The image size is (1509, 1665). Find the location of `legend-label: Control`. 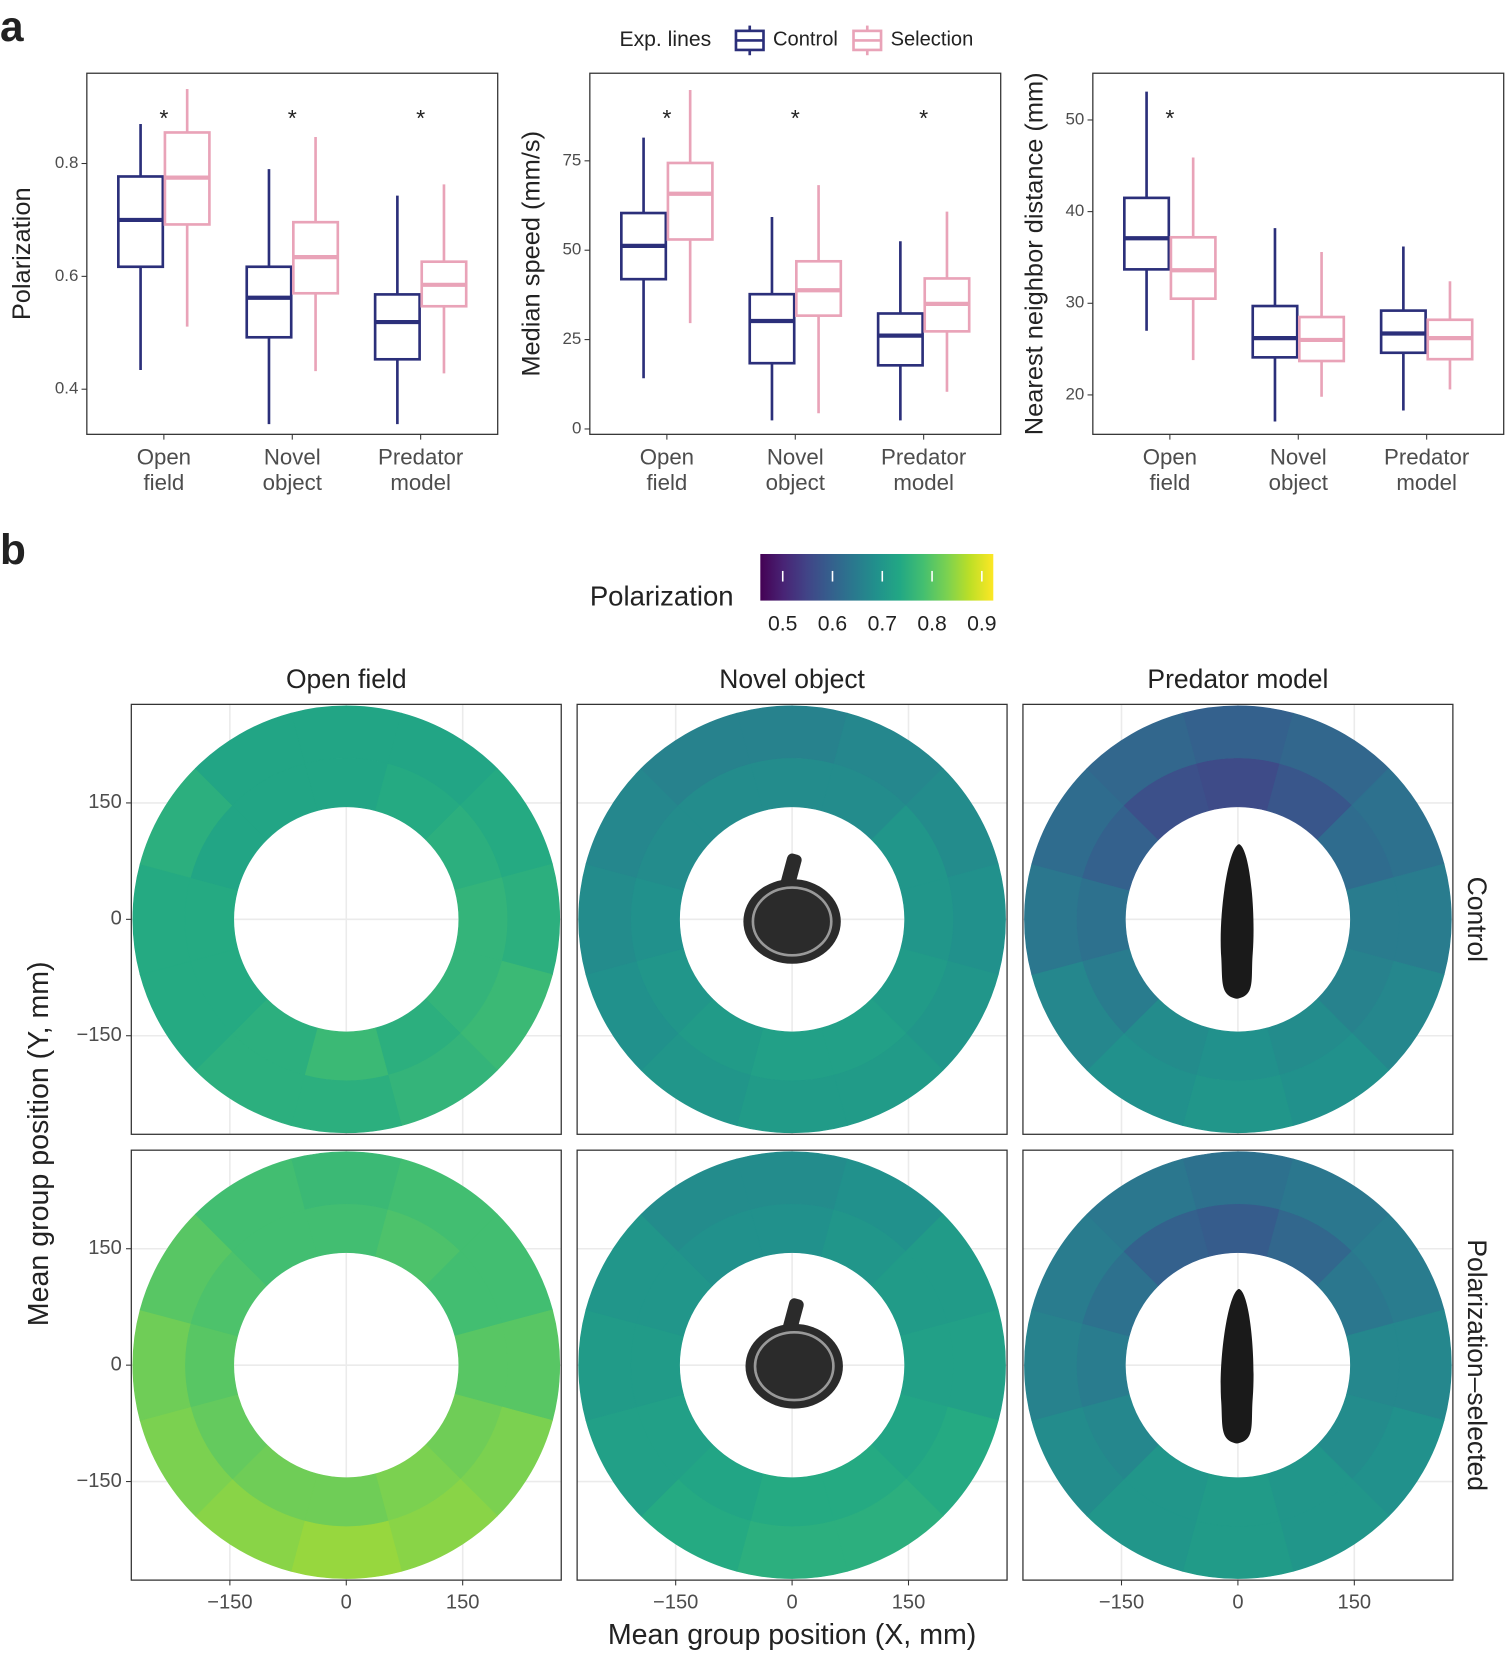

legend-label: Control is located at coordinates (805, 40).